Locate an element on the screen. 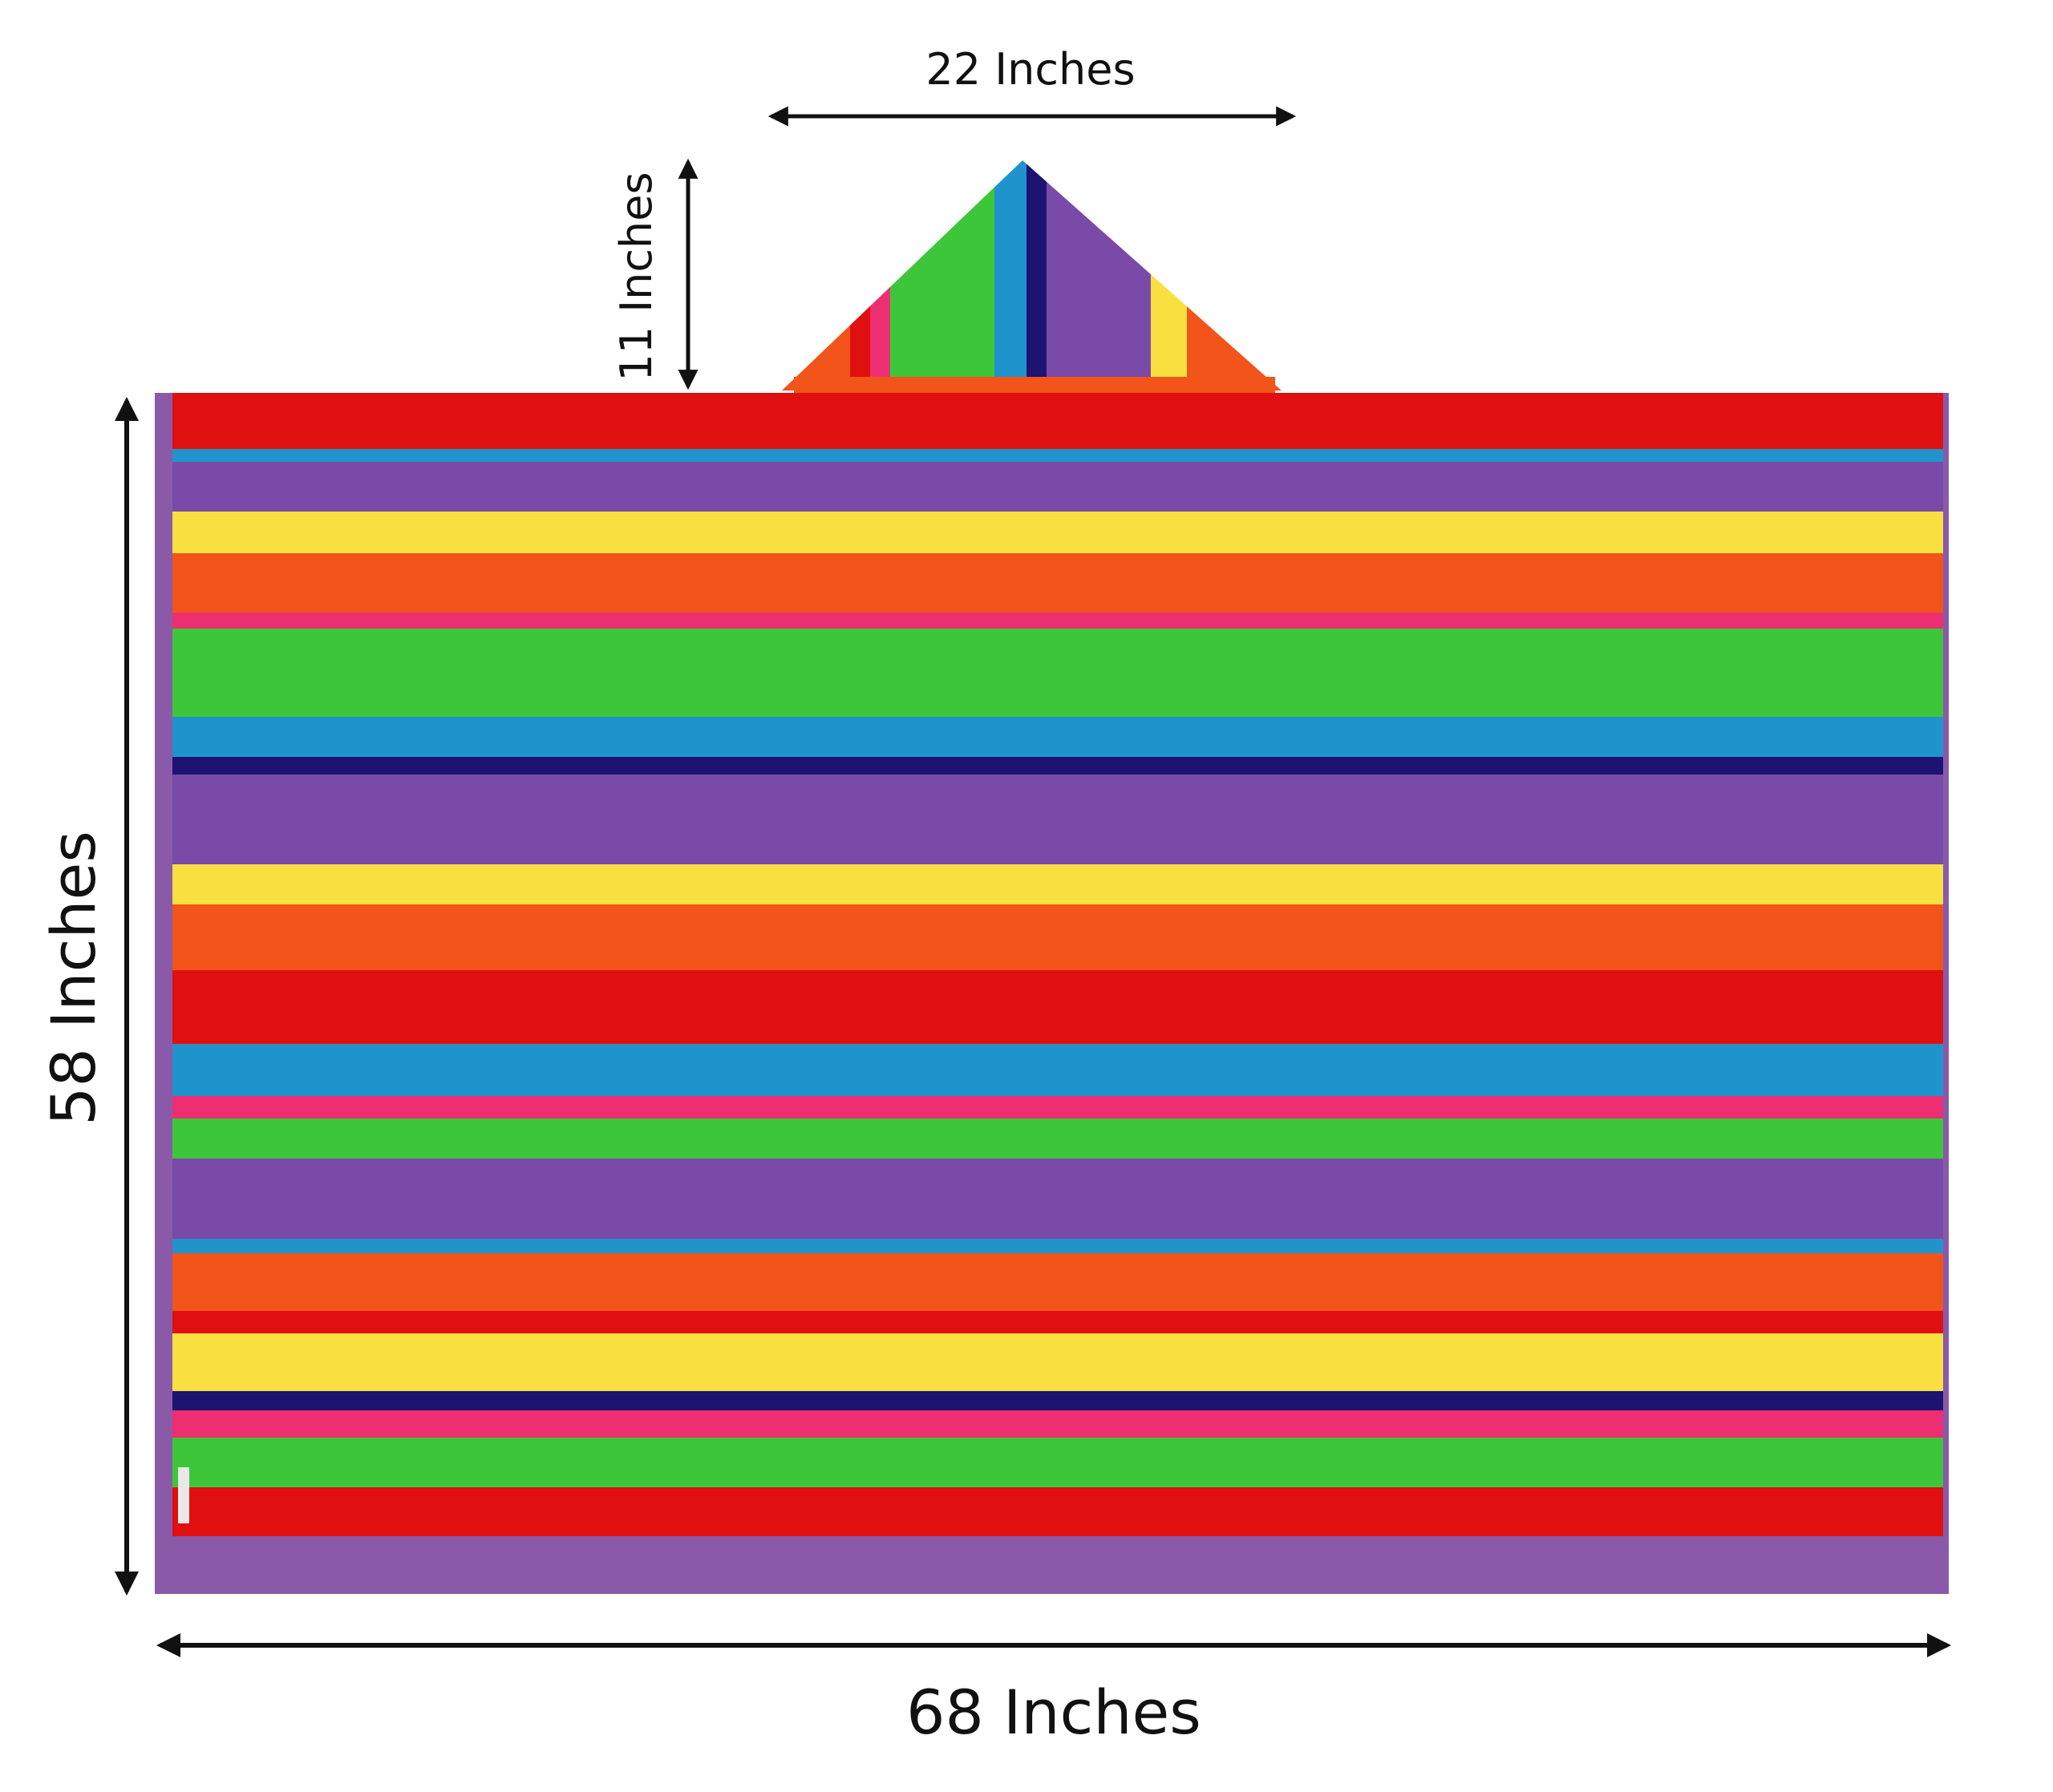  hood-stripes is located at coordinates (1032, 275).